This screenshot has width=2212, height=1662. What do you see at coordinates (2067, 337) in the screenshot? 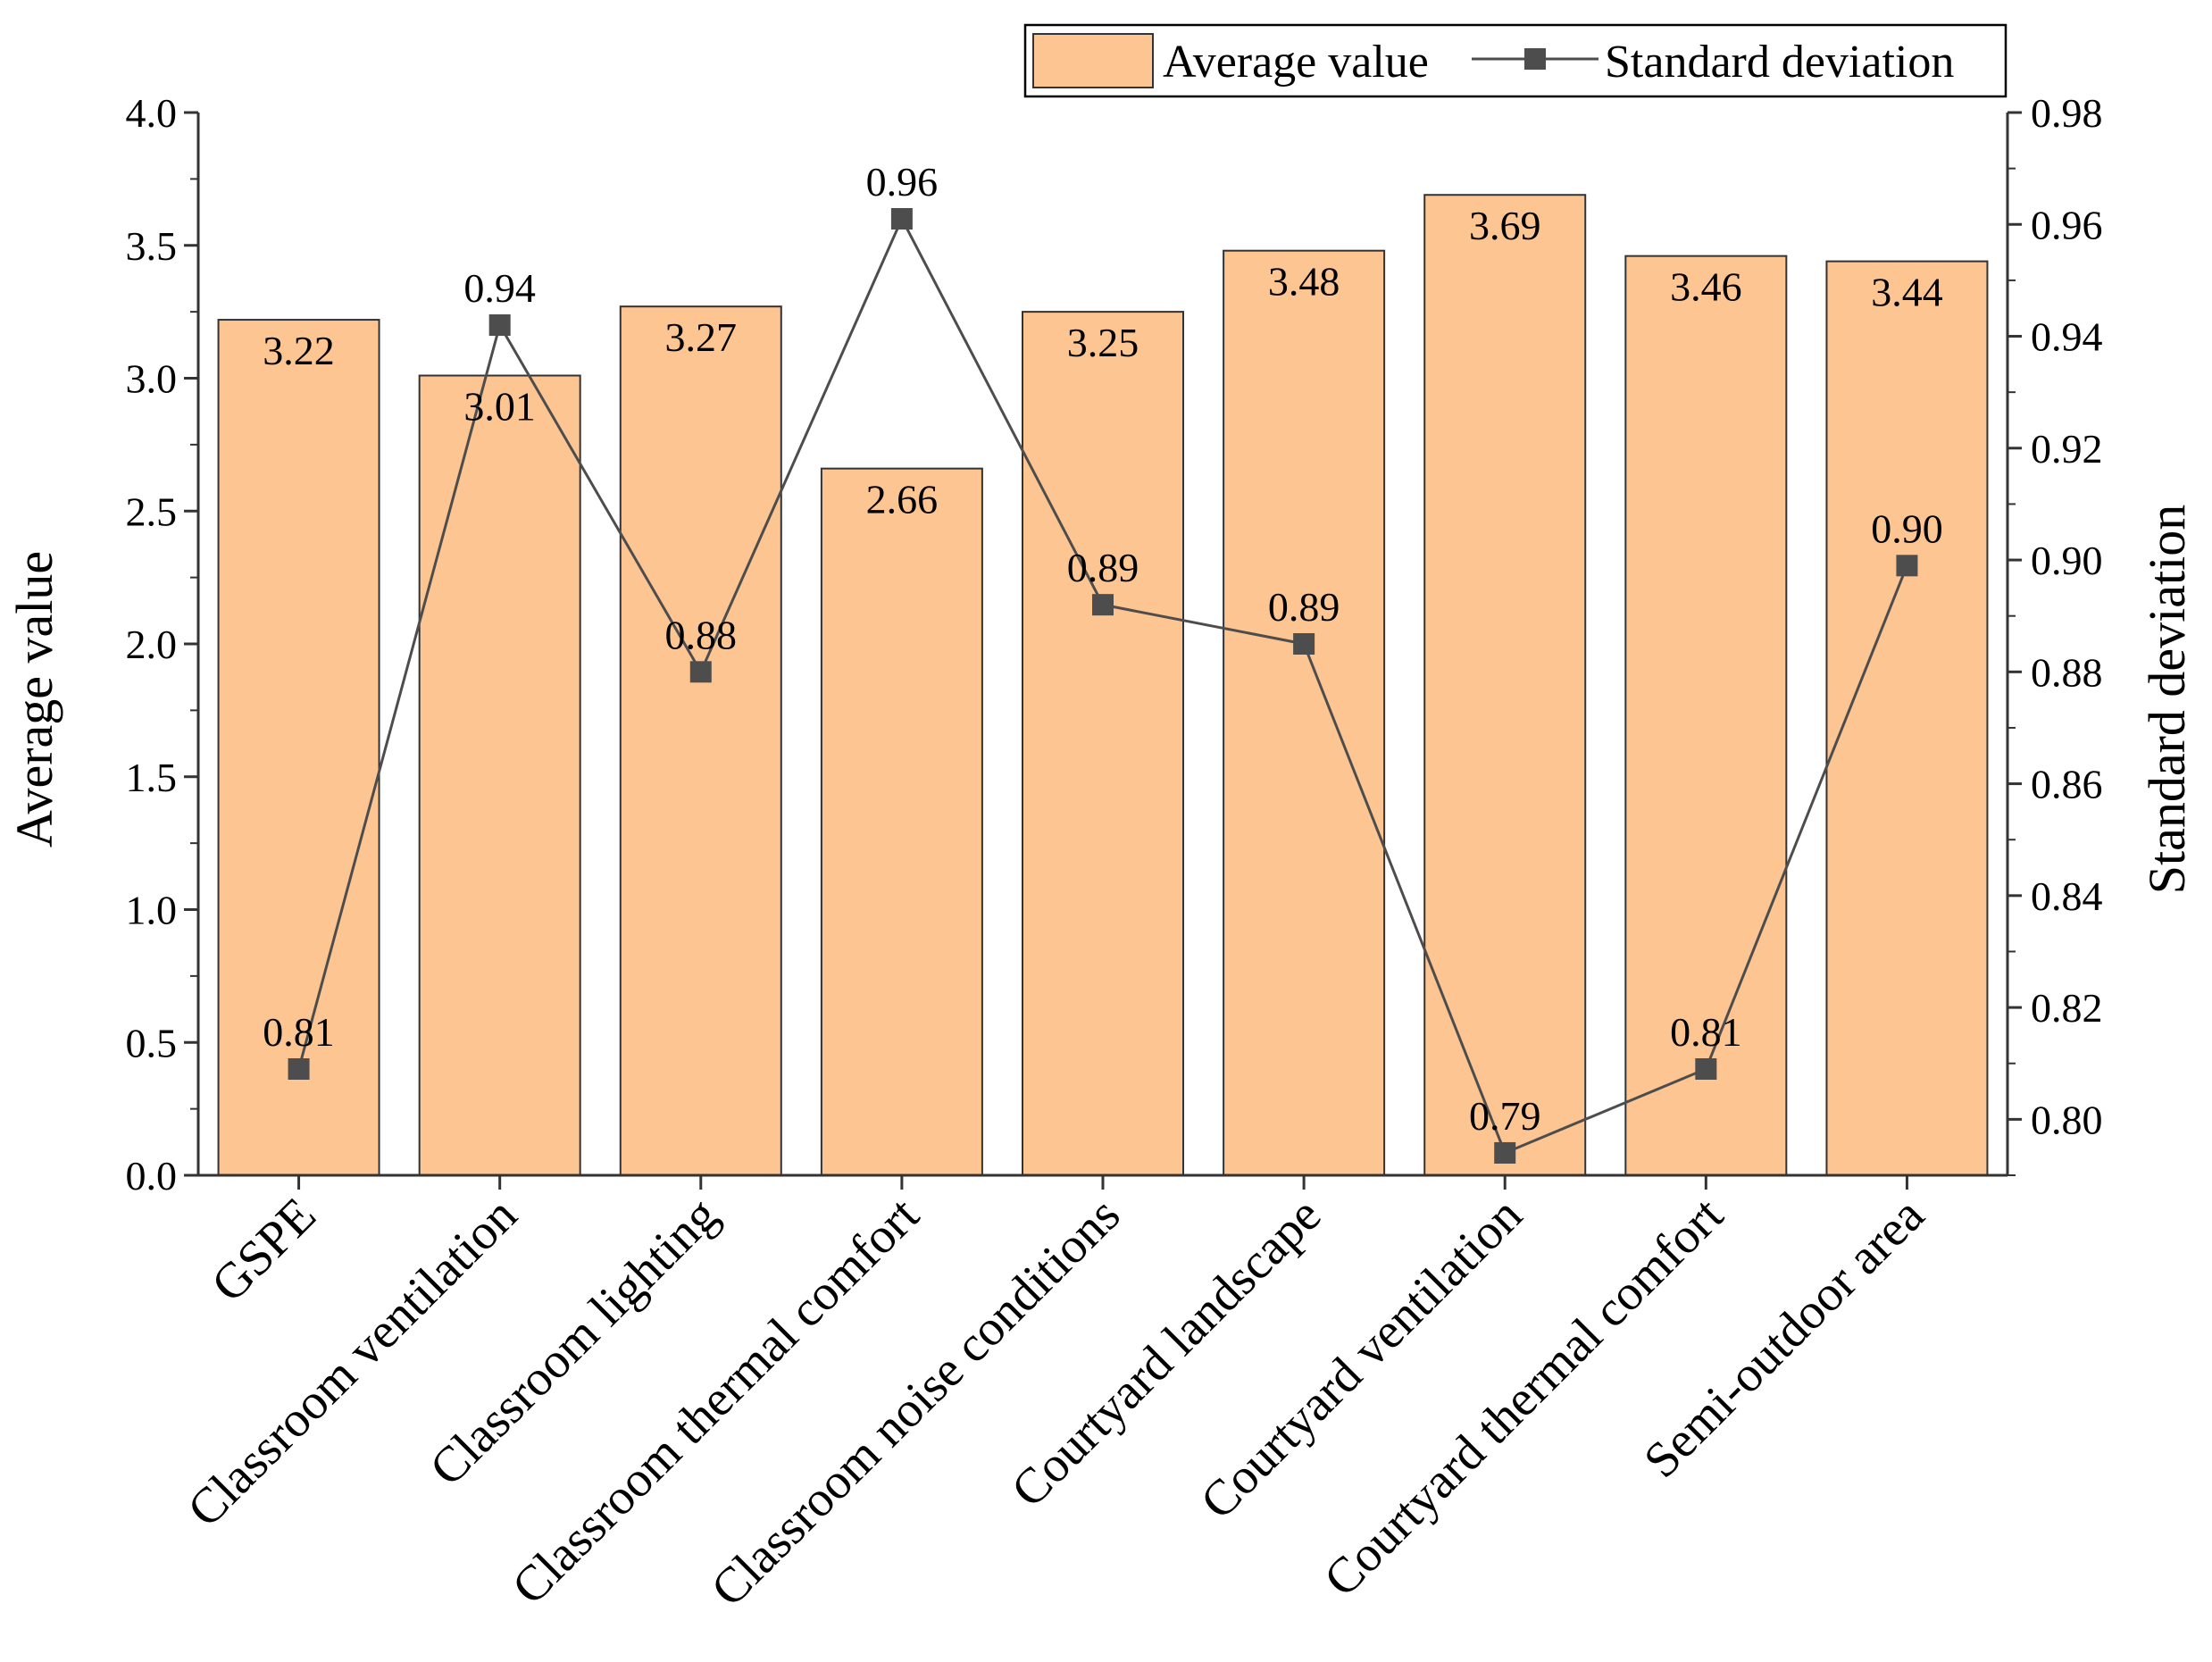
I see `y2-tick-label: 0.94` at bounding box center [2067, 337].